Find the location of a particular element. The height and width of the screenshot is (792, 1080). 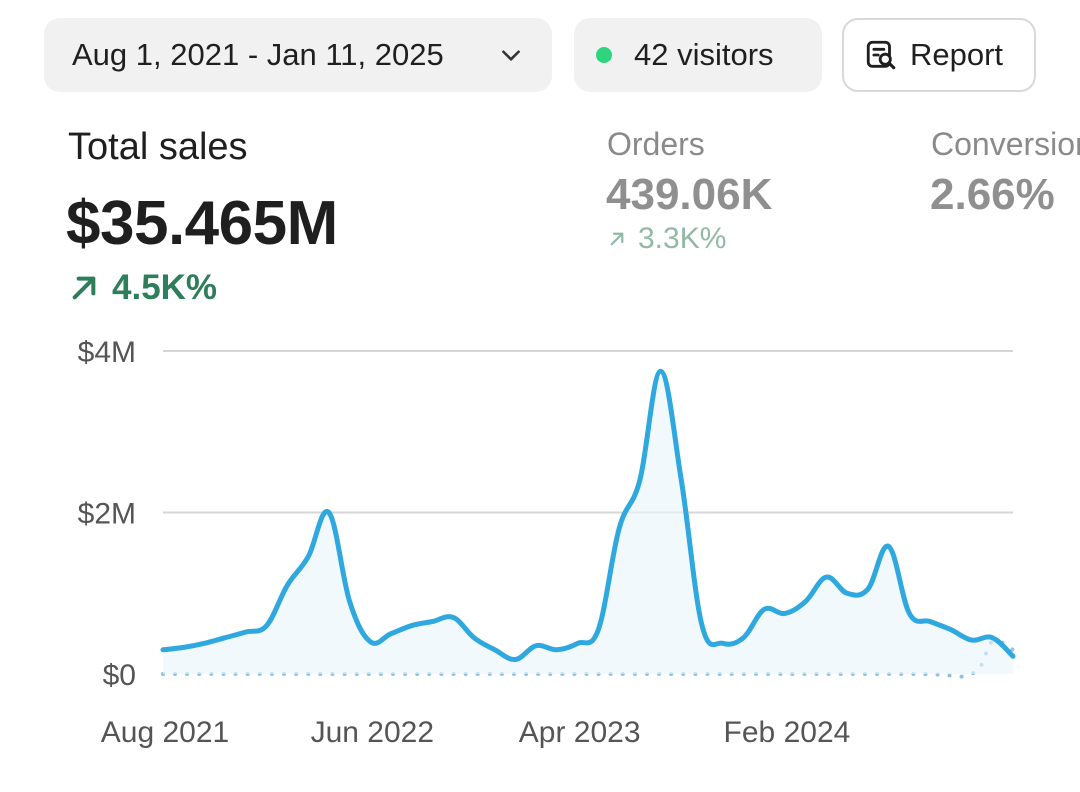

date-range-label: Aug 1, 2021 - Jan 11, 2025 is located at coordinates (258, 54).